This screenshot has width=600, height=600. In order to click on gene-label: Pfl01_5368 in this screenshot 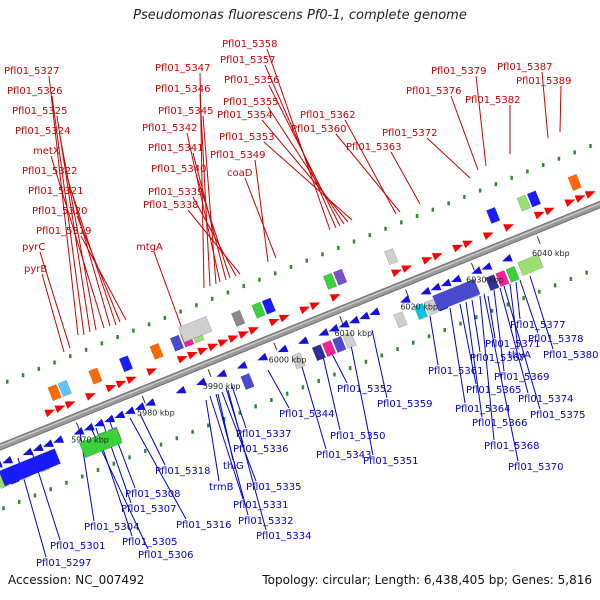, I will do `click(512, 446)`.